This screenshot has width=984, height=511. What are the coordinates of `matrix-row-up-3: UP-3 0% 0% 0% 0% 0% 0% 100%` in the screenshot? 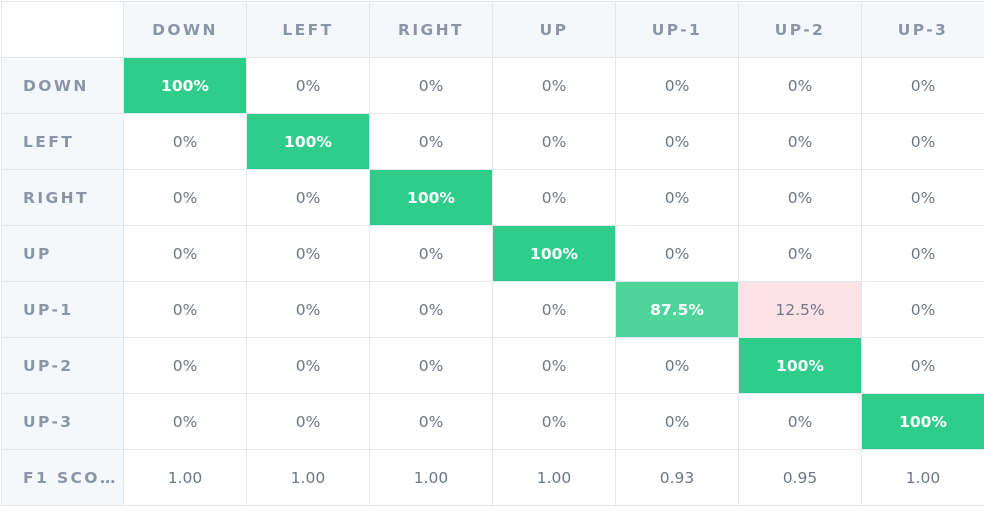 It's located at (493, 422).